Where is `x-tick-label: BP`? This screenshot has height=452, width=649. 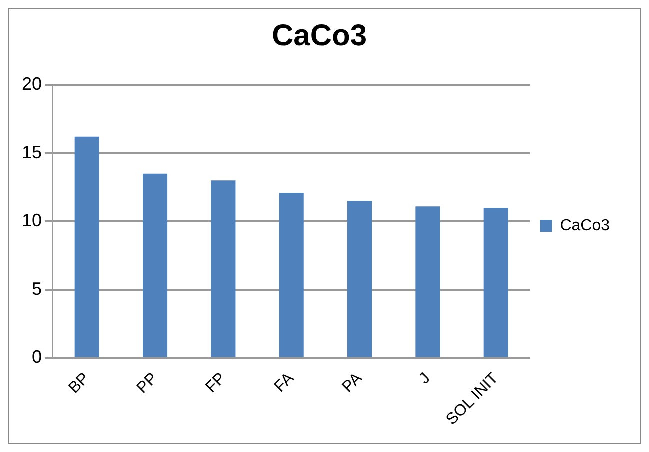 x-tick-label: BP is located at coordinates (80, 384).